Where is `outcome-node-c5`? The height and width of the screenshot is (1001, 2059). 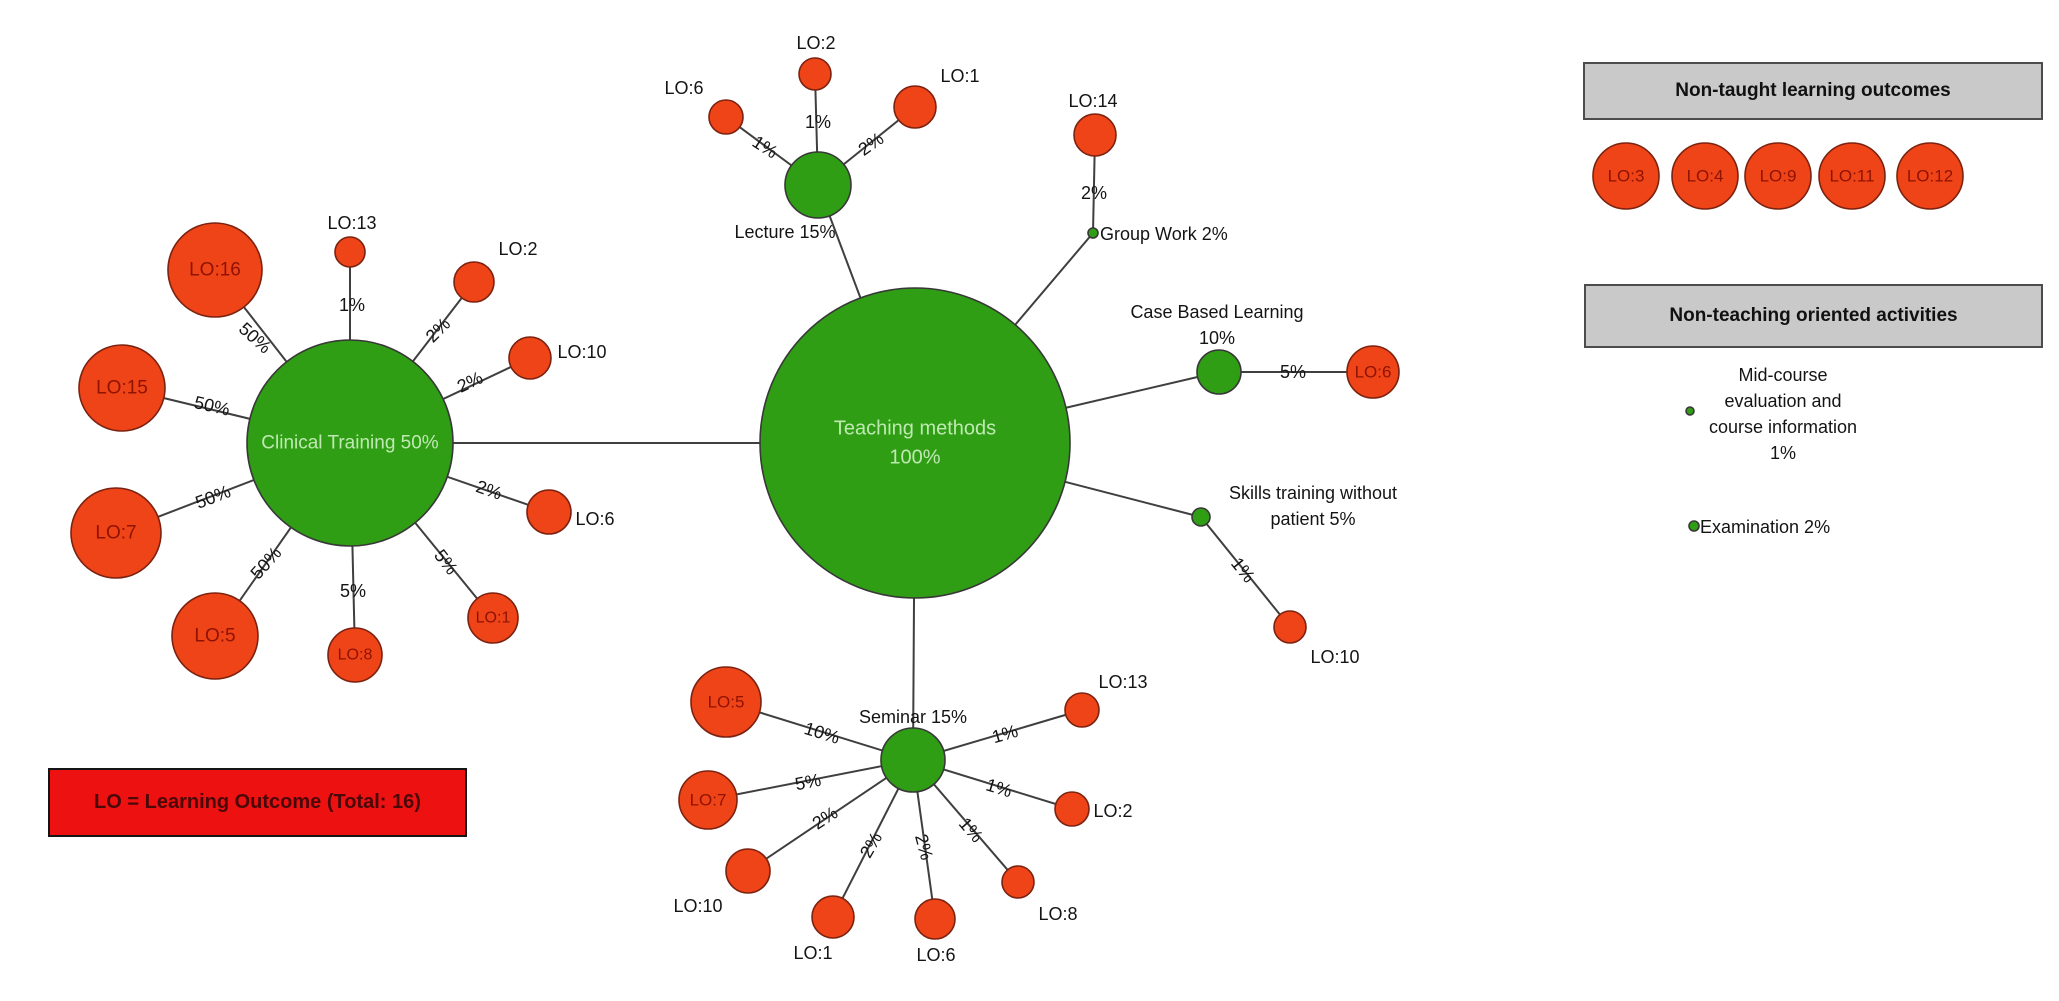 outcome-node-c5 is located at coordinates (215, 636).